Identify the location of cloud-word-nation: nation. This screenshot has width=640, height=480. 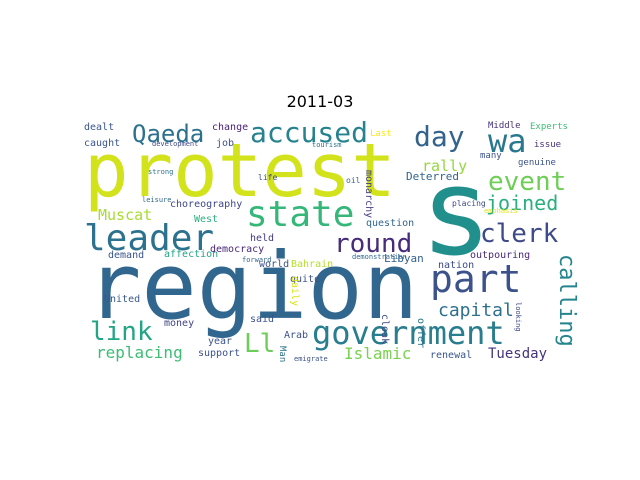
(456, 265).